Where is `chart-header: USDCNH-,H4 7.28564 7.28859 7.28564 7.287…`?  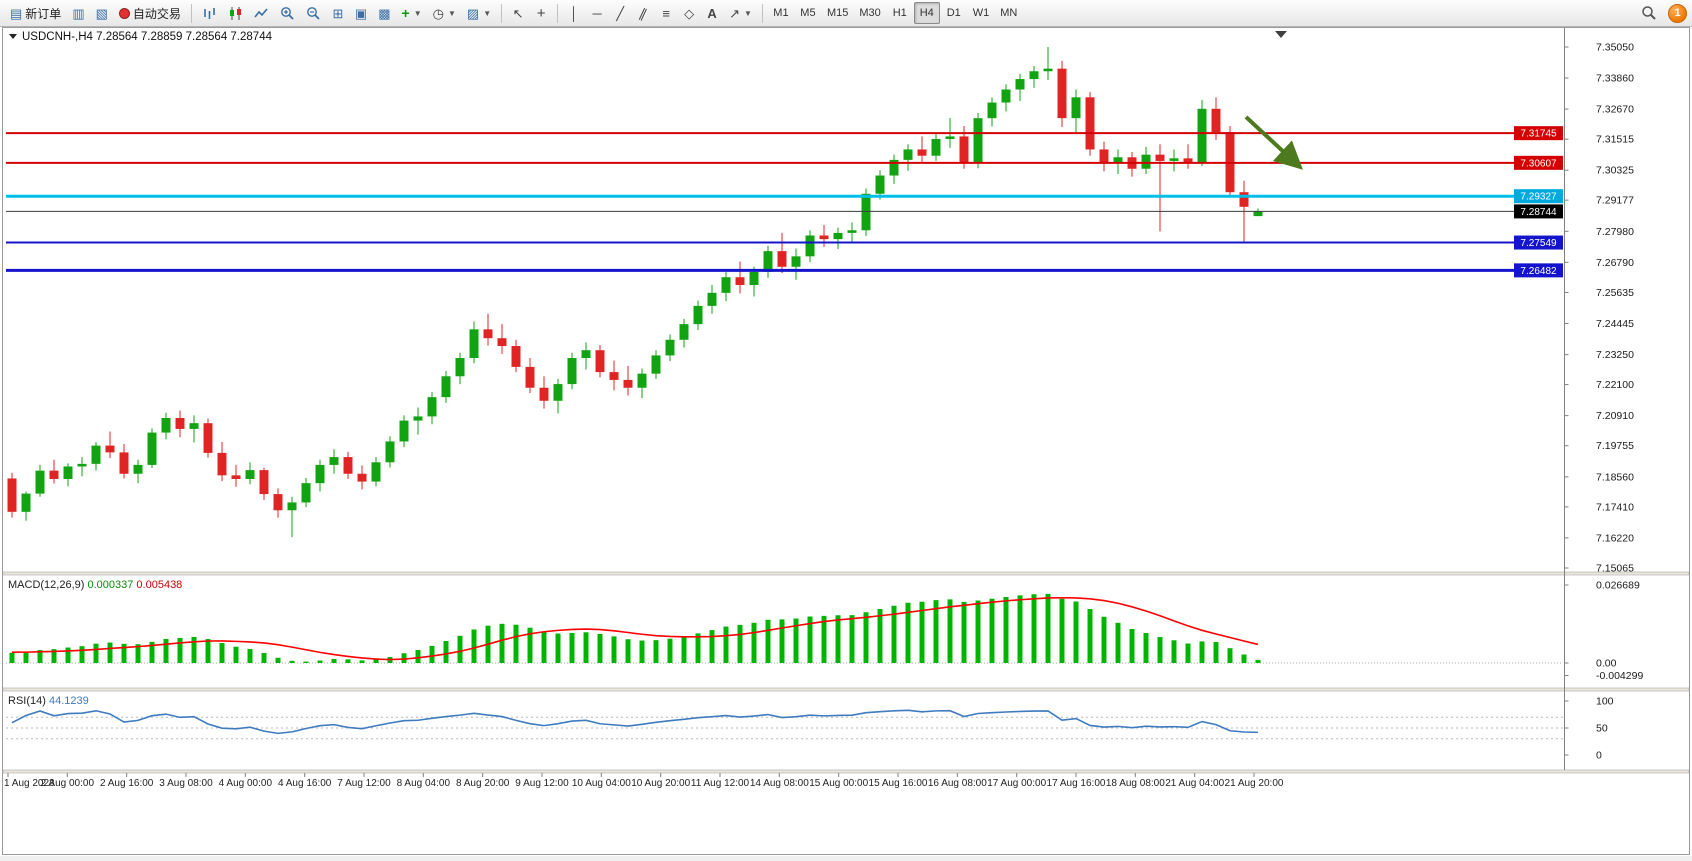
chart-header: USDCNH-,H4 7.28564 7.28859 7.28564 7.287… is located at coordinates (141, 37).